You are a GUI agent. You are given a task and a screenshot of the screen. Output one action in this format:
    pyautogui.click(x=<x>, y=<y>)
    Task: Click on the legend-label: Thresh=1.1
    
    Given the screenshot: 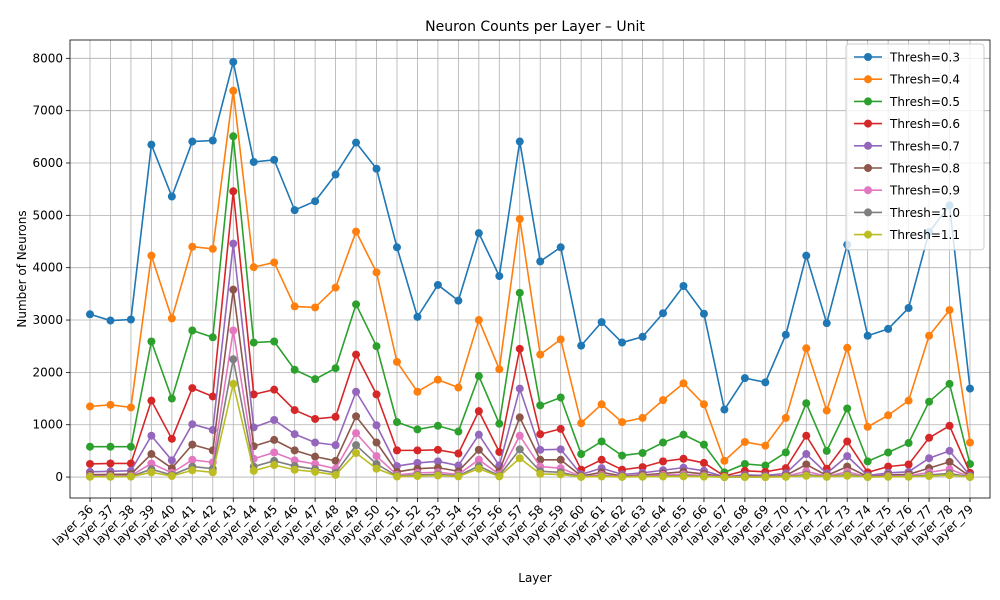 What is the action you would take?
    pyautogui.click(x=924, y=235)
    